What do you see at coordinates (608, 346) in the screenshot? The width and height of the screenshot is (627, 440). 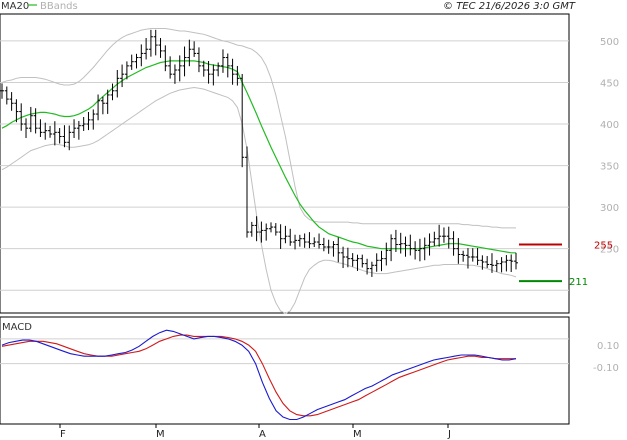 I see `macd-y-tick-label: 0.10` at bounding box center [608, 346].